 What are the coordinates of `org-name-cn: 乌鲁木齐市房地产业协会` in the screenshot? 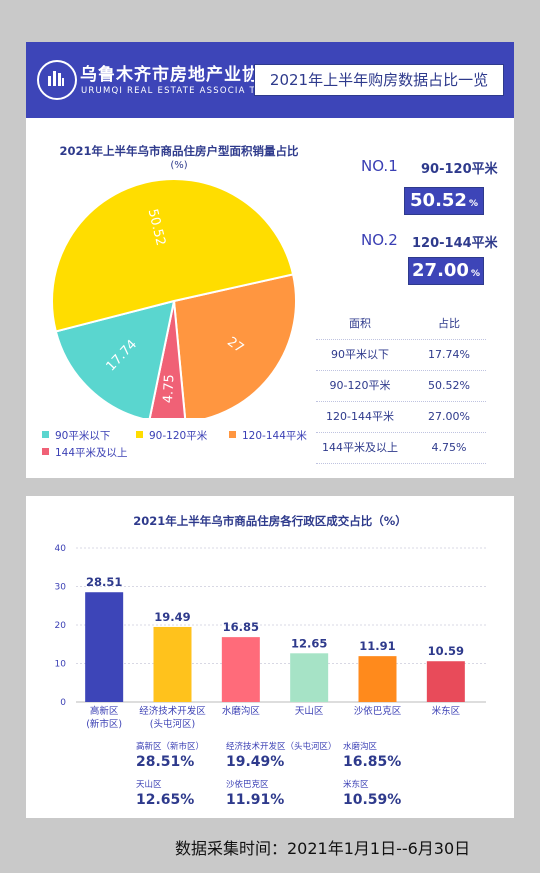 It's located at (179, 75).